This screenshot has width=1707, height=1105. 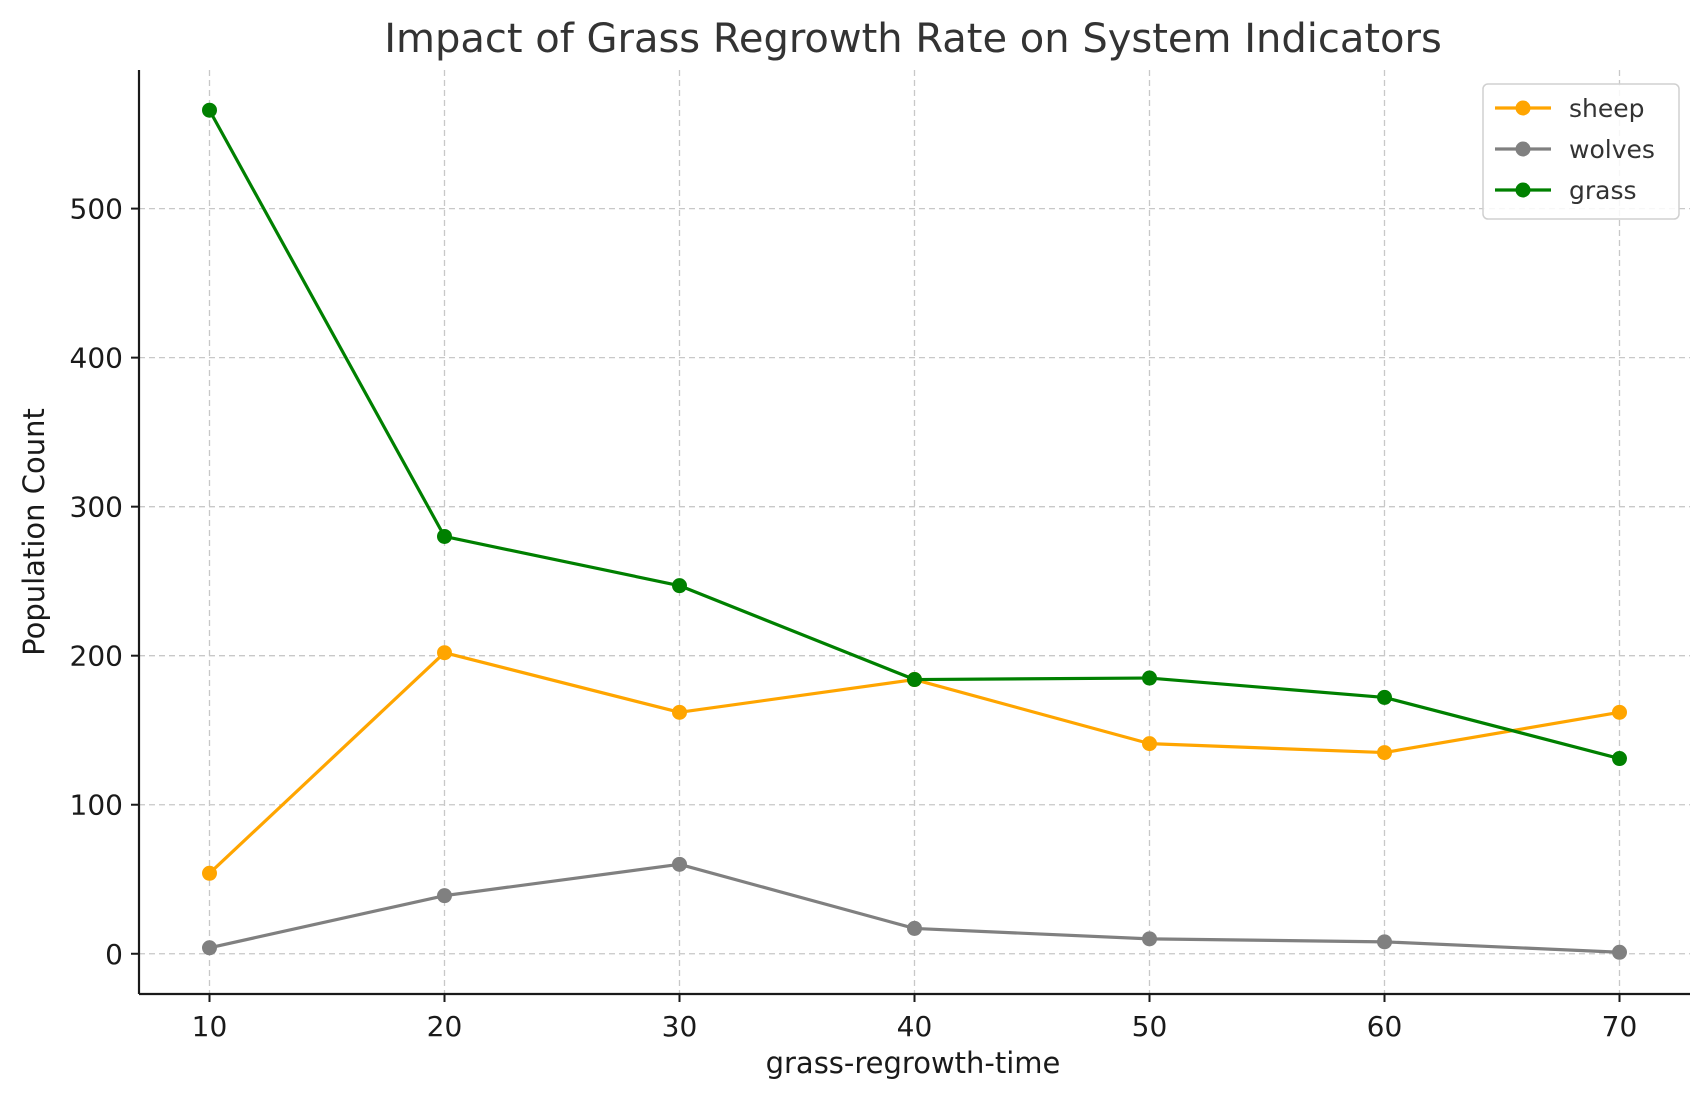 I want to click on x-tick-label: 10, so click(x=210, y=1026).